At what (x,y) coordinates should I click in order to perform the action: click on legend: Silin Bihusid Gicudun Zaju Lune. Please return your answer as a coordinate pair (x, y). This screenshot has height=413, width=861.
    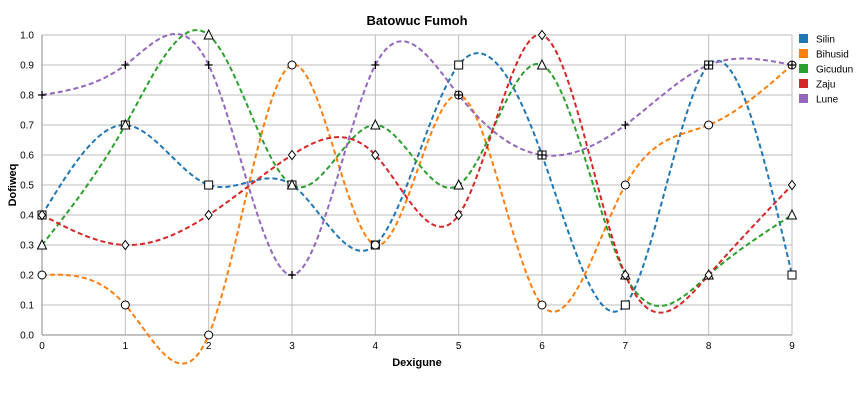
    Looking at the image, I should click on (826, 70).